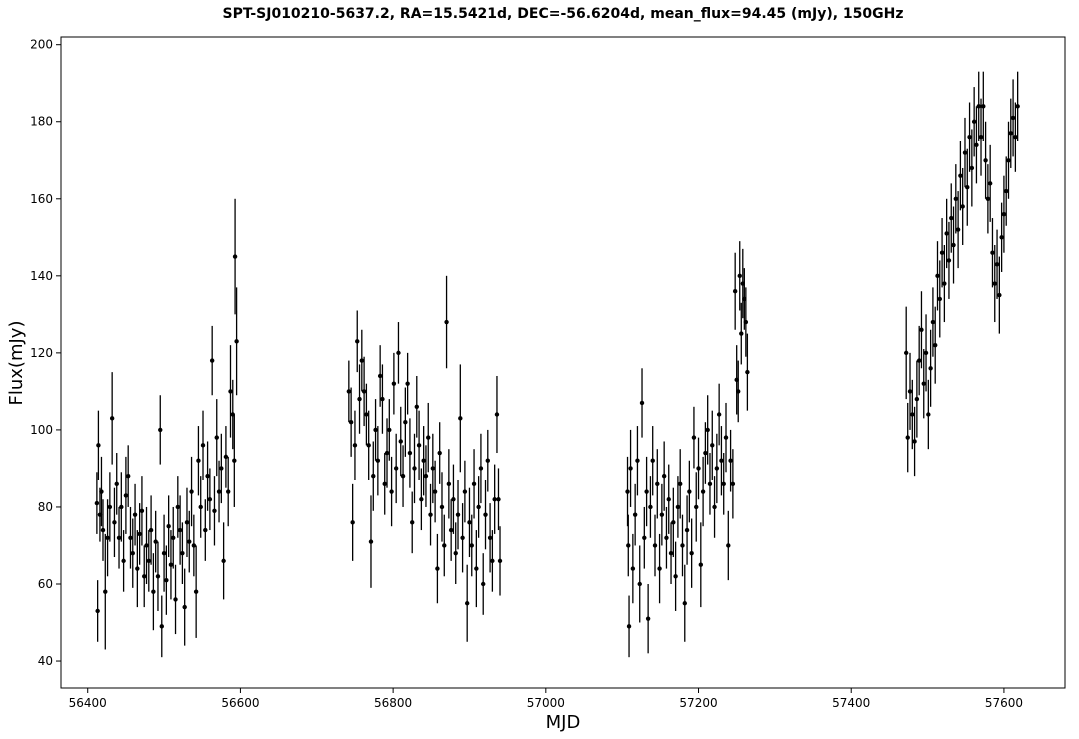  I want to click on x-tick-label: 57400, so click(851, 703).